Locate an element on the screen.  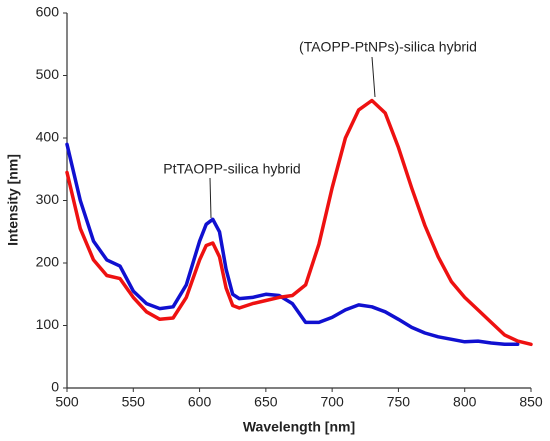
y-tick-label: 600 is located at coordinates (48, 12).